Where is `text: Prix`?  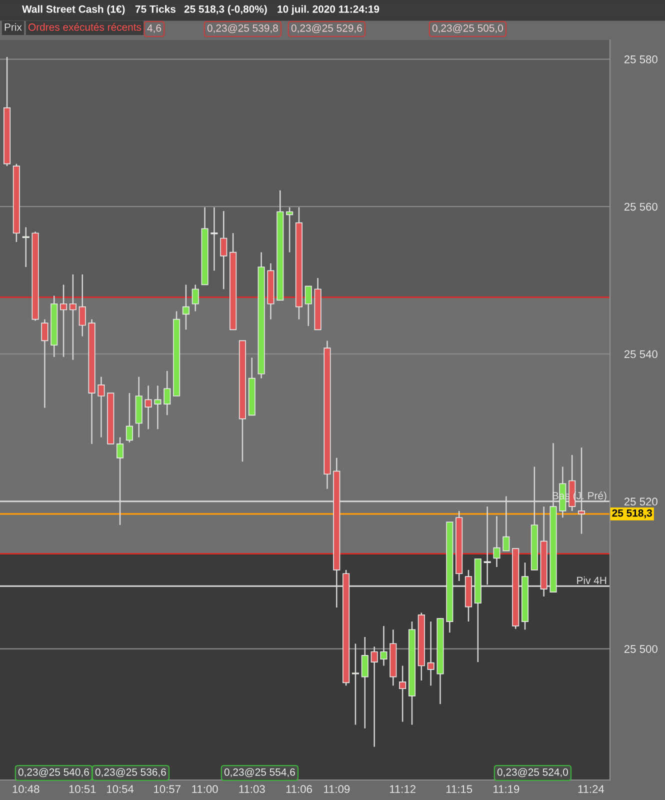 text: Prix is located at coordinates (13, 27).